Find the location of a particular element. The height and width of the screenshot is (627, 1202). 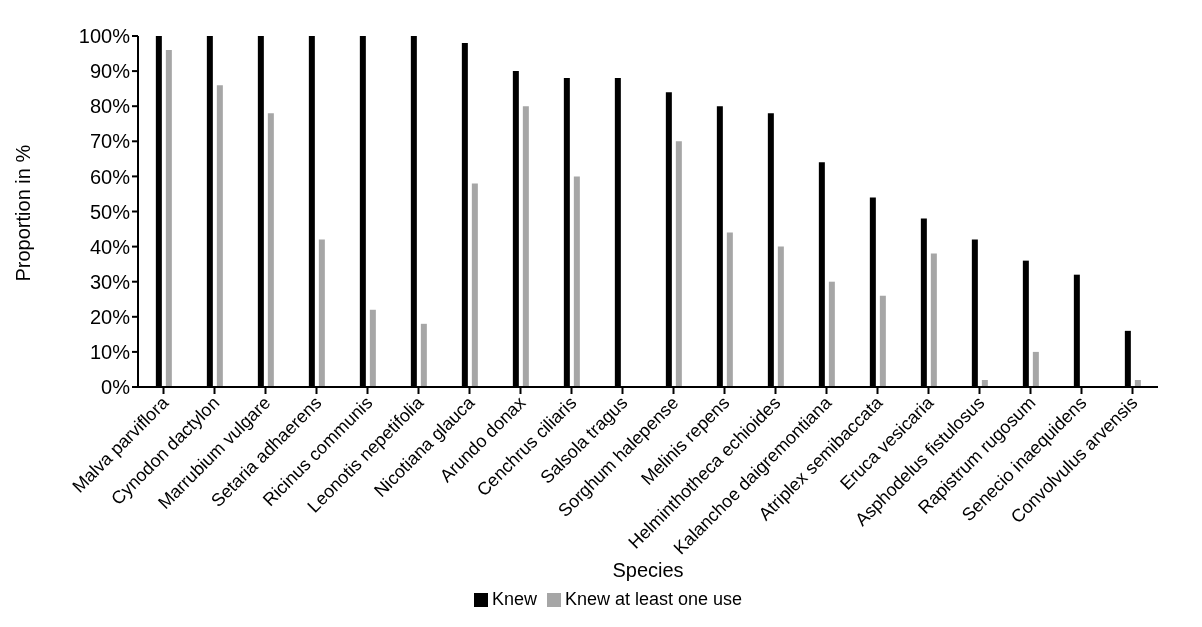

y-tick-label: 70% is located at coordinates (110, 141).